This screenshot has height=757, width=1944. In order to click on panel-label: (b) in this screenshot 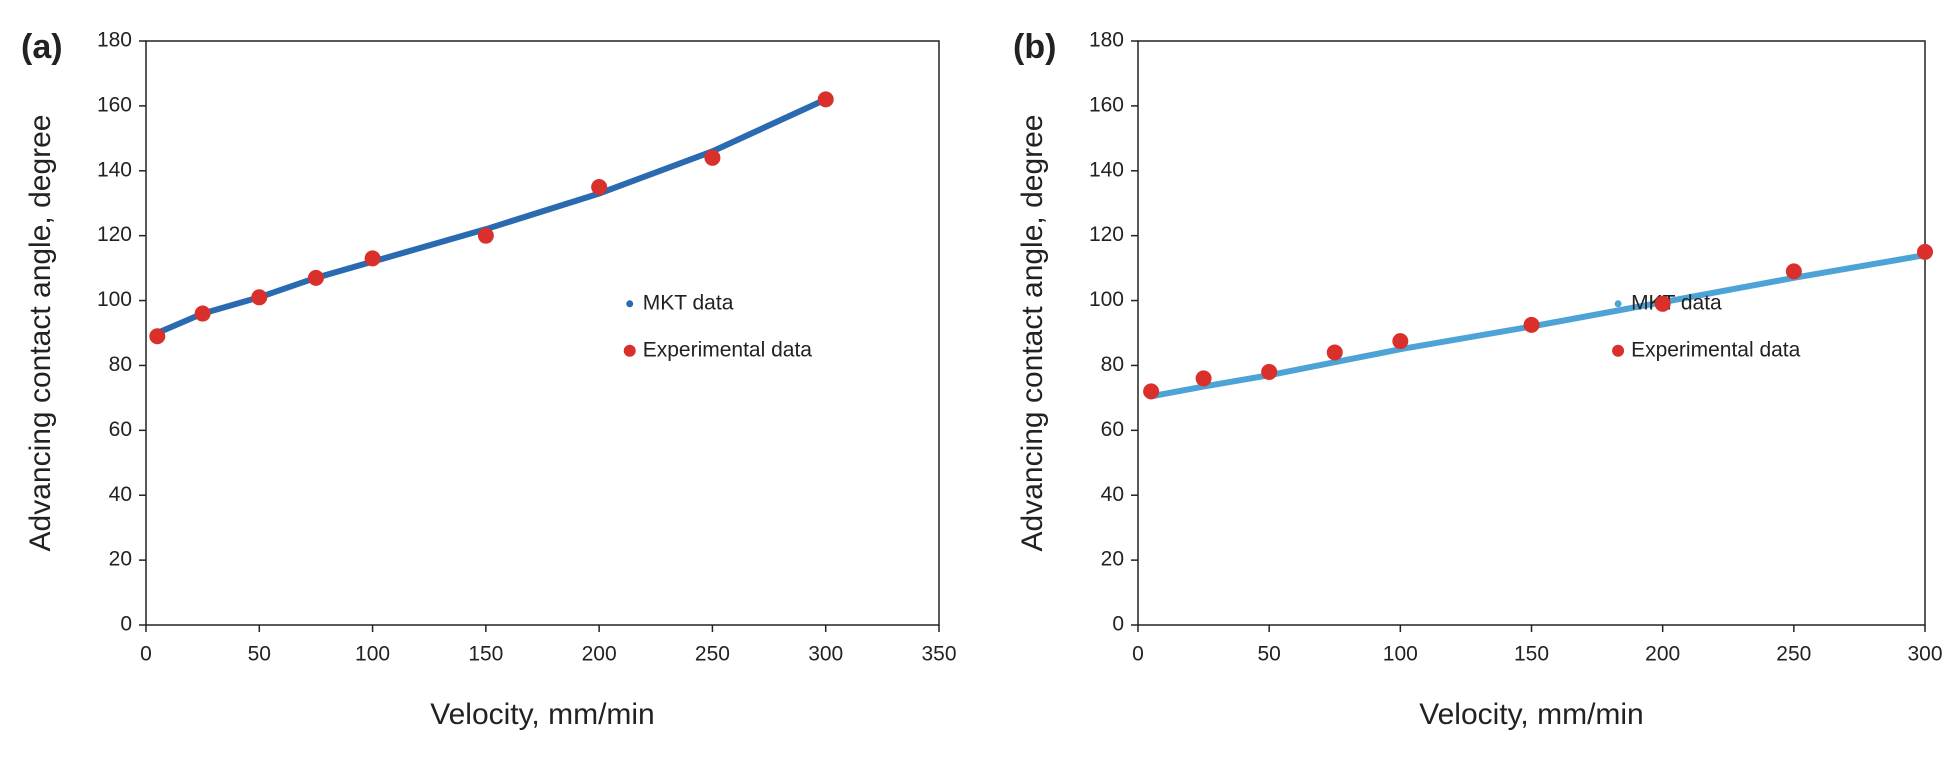, I will do `click(1034, 47)`.